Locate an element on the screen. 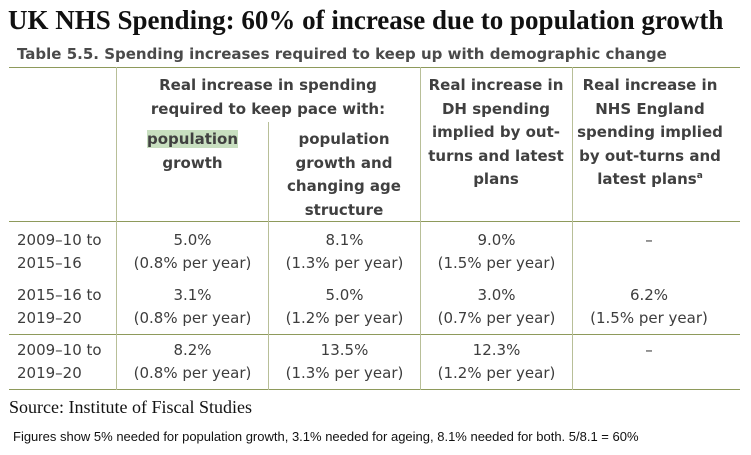  table-cell: 5.0% (0.8% per year) is located at coordinates (192, 251).